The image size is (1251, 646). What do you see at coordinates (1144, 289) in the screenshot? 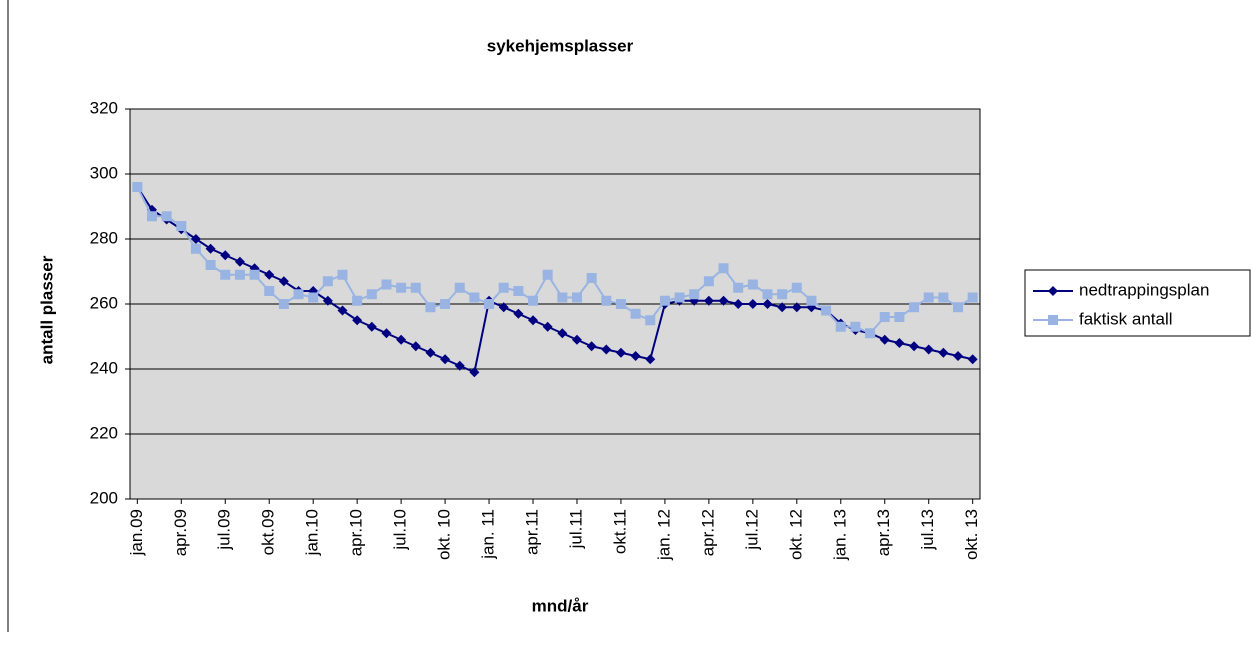
I see `legend-label: nedtrappingsplan` at bounding box center [1144, 289].